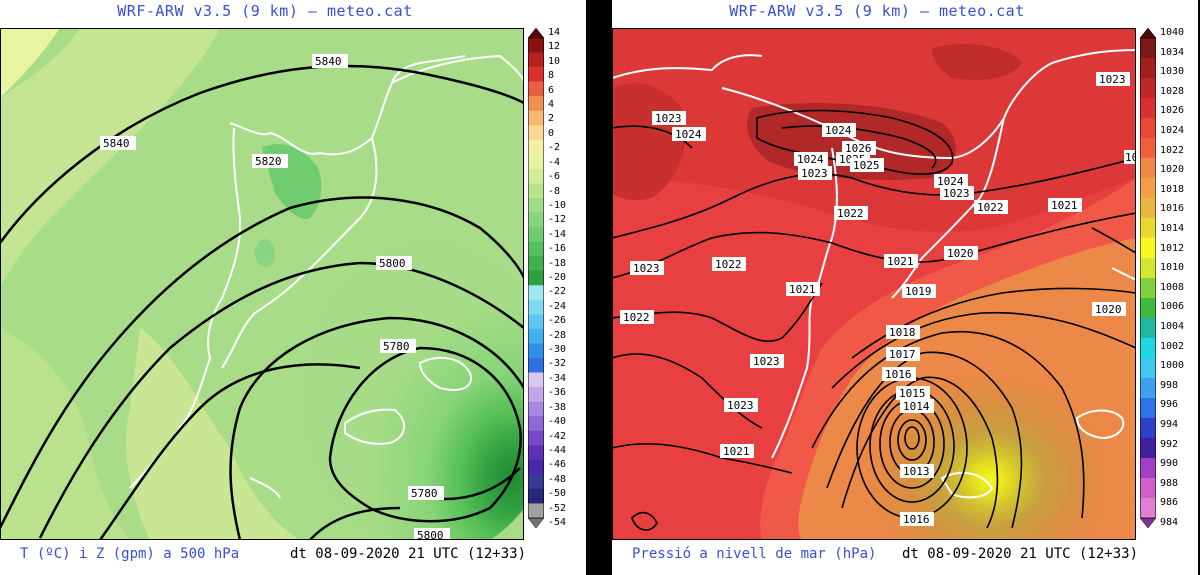 The height and width of the screenshot is (575, 1200). What do you see at coordinates (1172, 209) in the screenshot?
I see `right-colorbar-tick-label: 1016` at bounding box center [1172, 209].